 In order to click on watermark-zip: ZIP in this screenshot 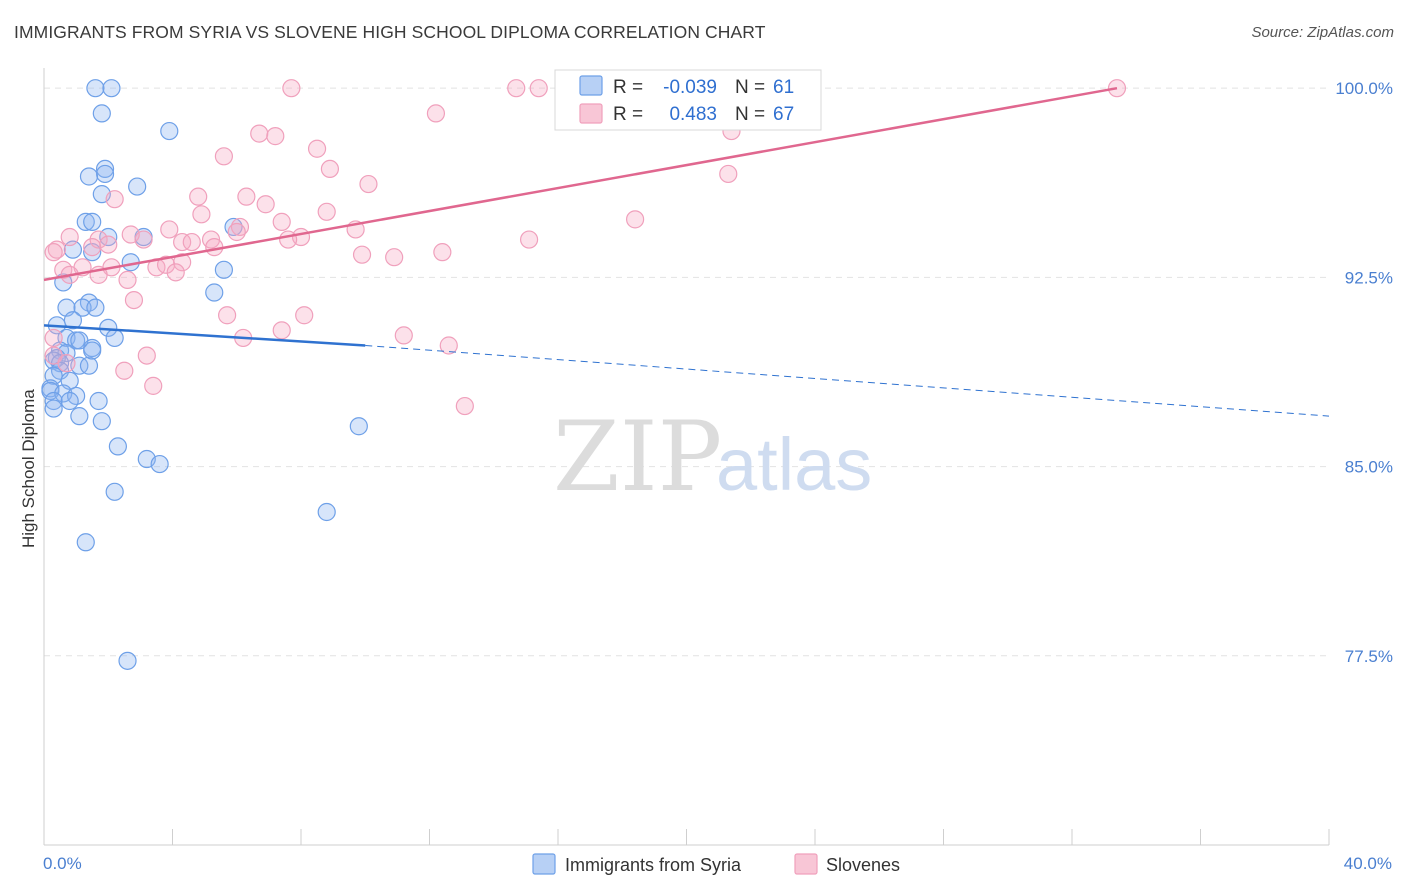, I will do `click(637, 457)`.